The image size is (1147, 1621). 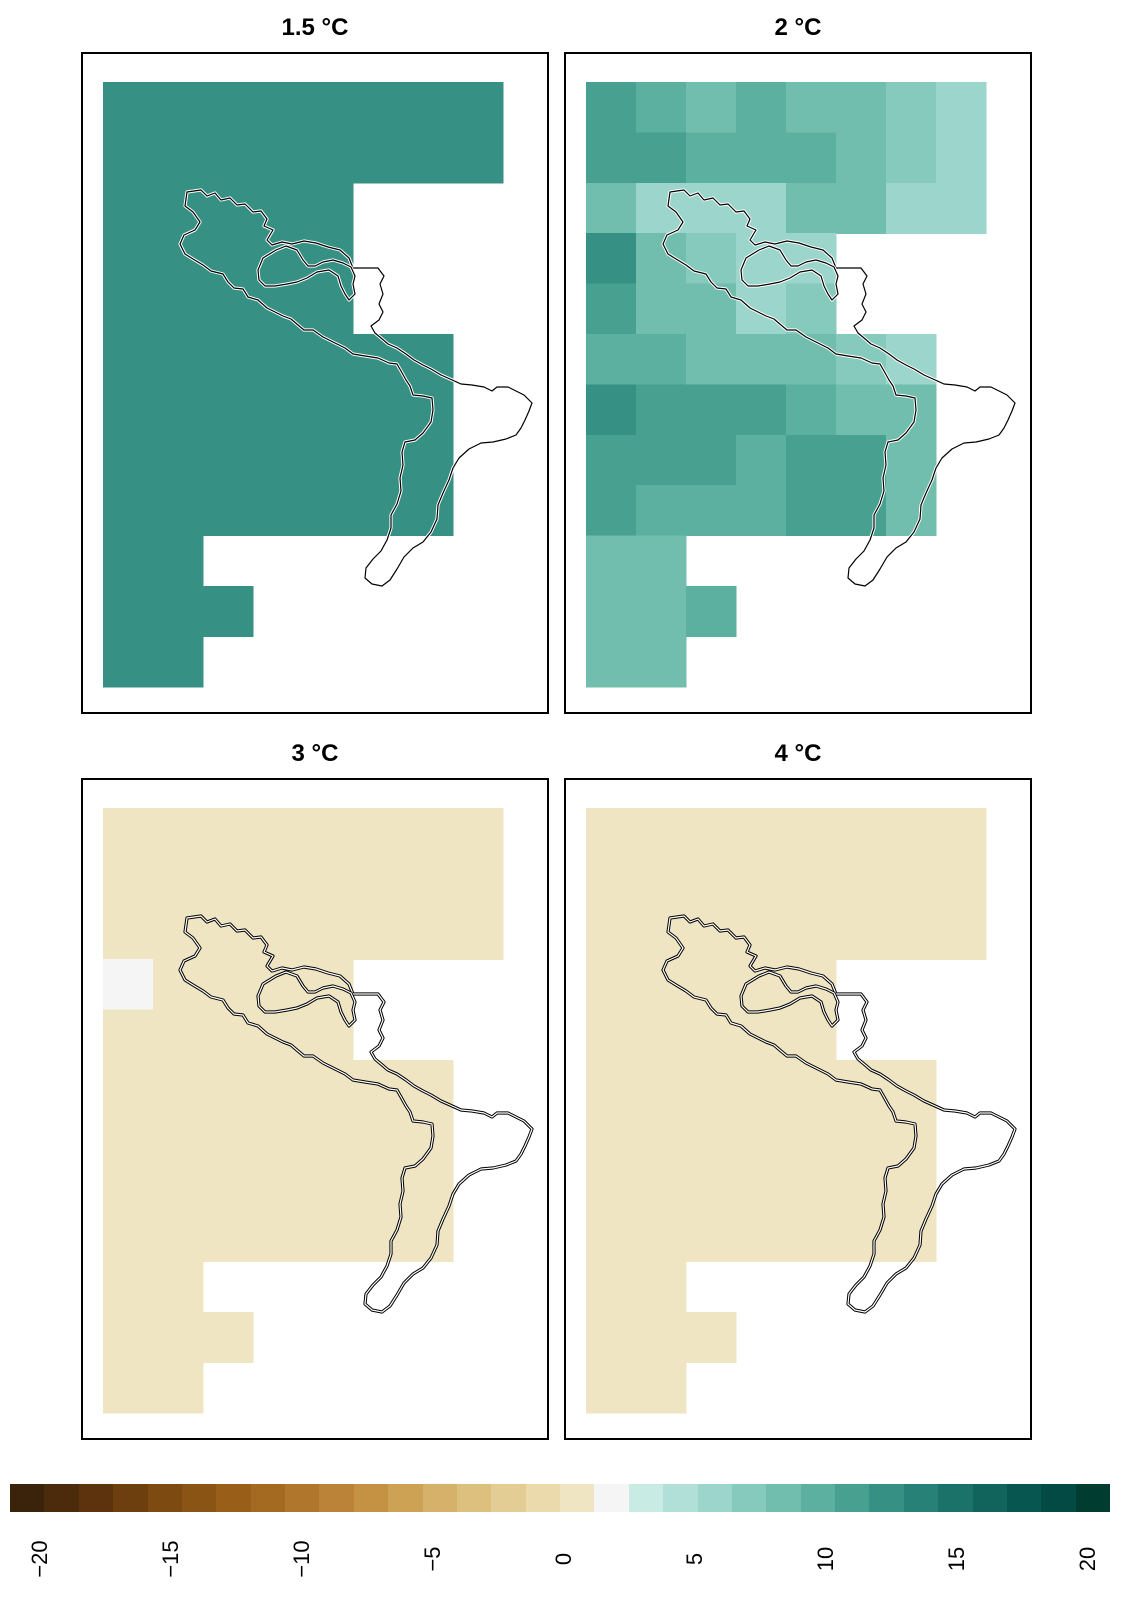 I want to click on panel-title-4: 4 °C, so click(x=798, y=753).